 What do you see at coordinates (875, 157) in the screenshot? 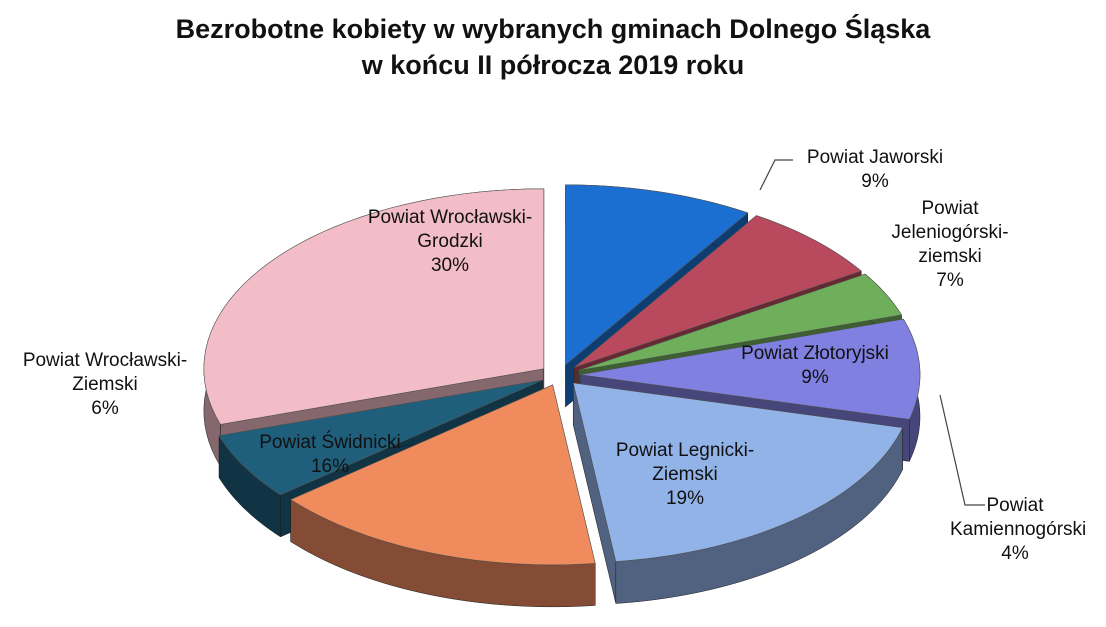
I see `label-name: Powiat Jaworski` at bounding box center [875, 157].